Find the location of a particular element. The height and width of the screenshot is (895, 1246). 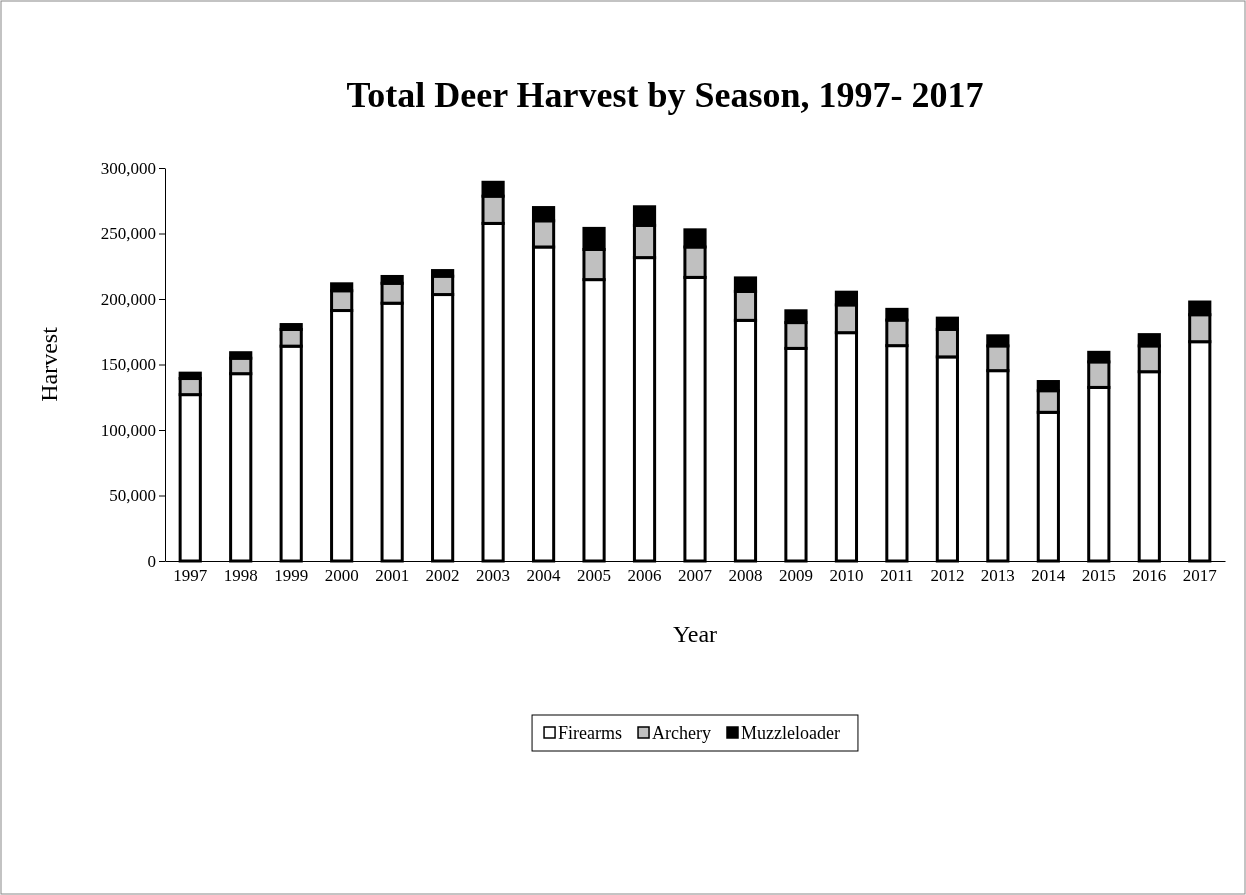

x-tick-label: 2001 is located at coordinates (392, 576).